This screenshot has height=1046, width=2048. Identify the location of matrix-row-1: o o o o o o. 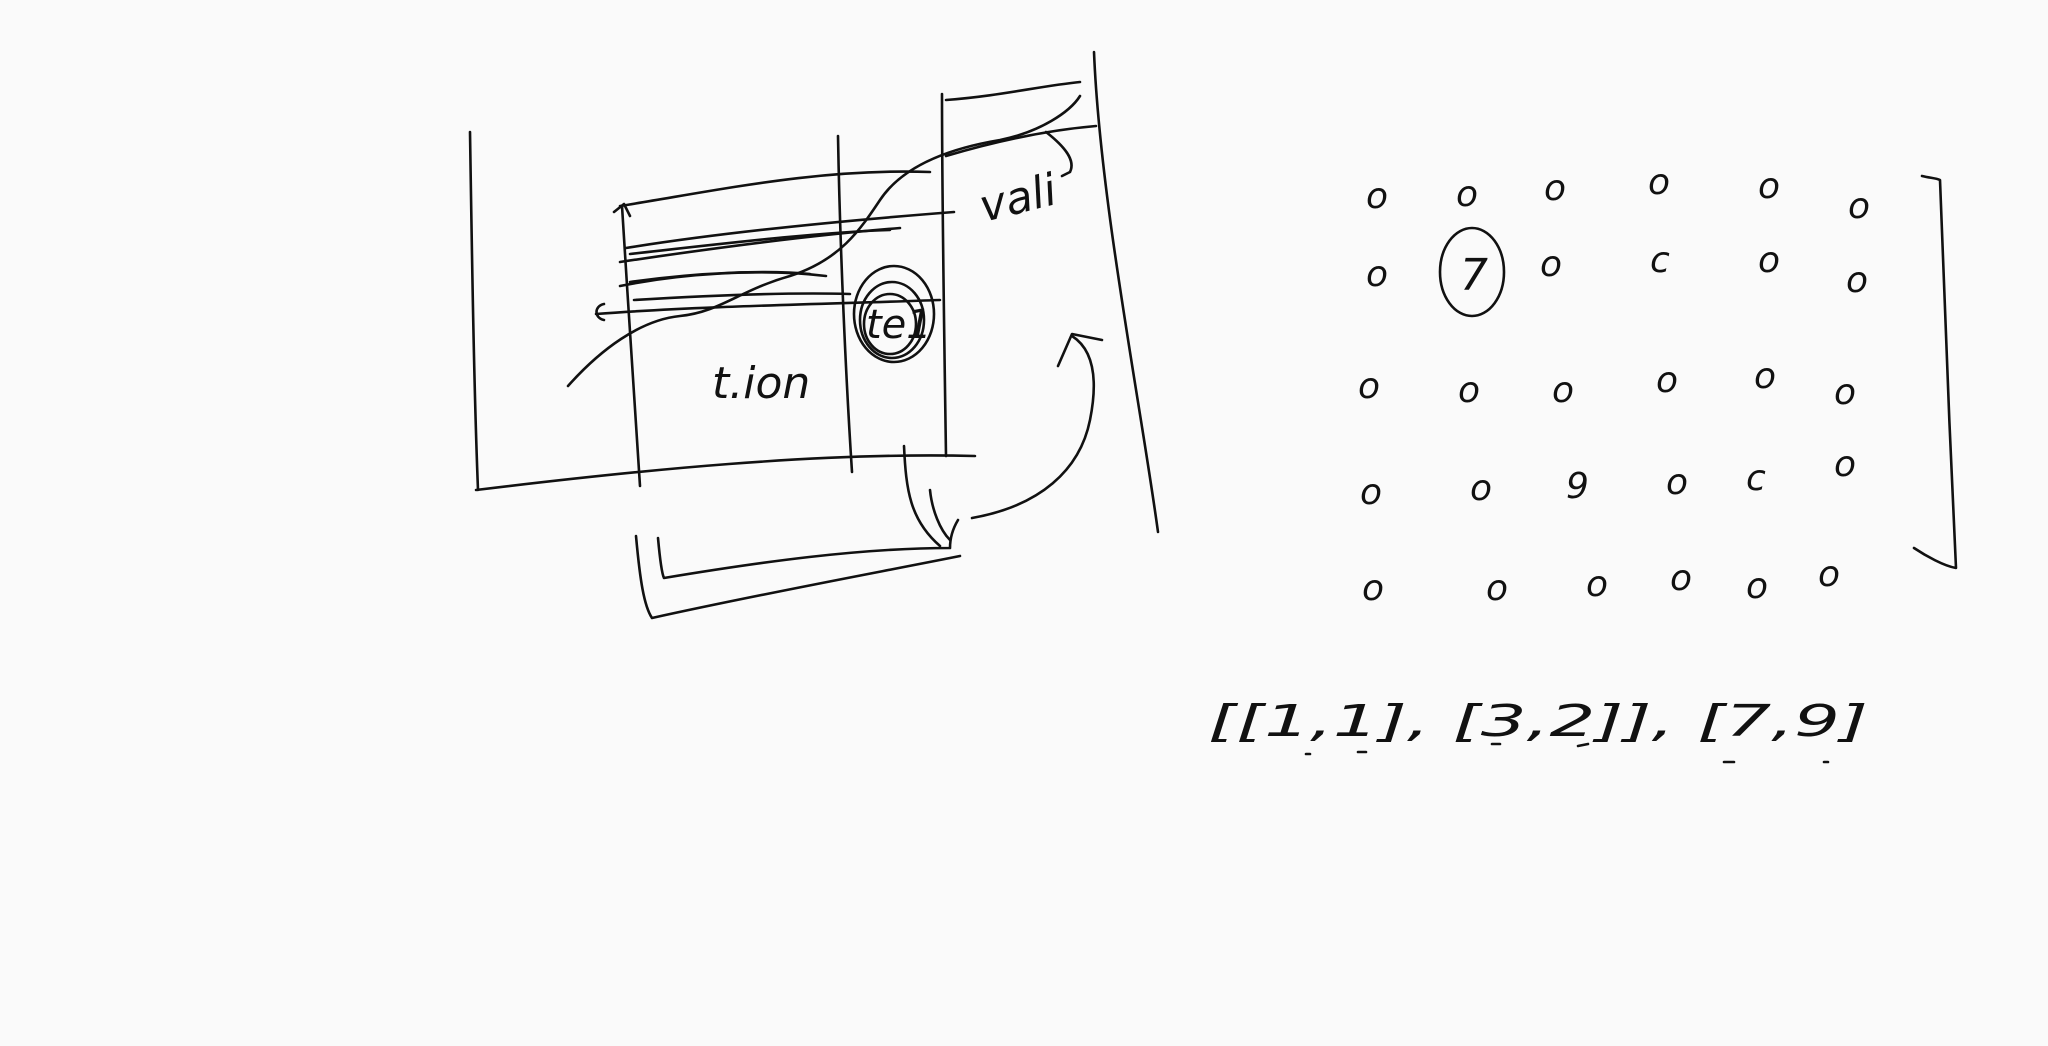
(1618, 194).